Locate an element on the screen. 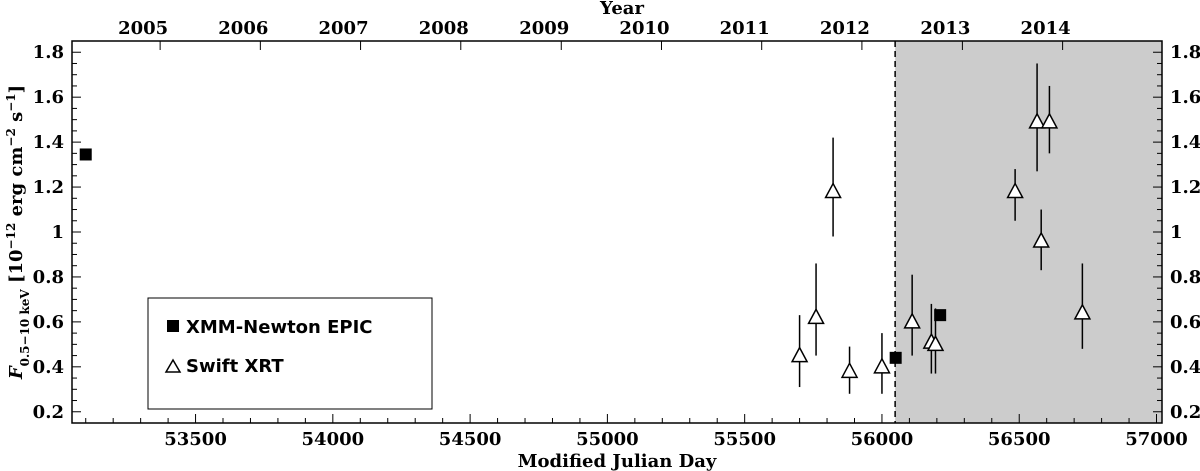 The height and width of the screenshot is (471, 1200). top-year-label: 2007 is located at coordinates (344, 28).